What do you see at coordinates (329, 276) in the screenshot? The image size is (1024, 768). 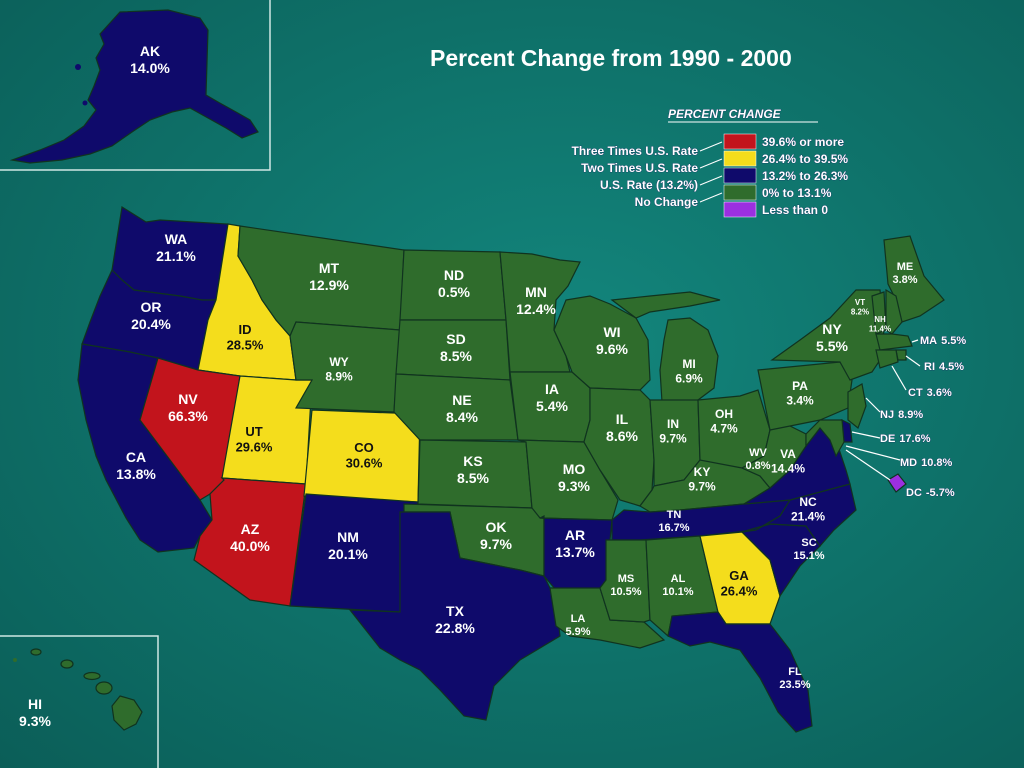 I see `state-label-mt: MT 12.9%` at bounding box center [329, 276].